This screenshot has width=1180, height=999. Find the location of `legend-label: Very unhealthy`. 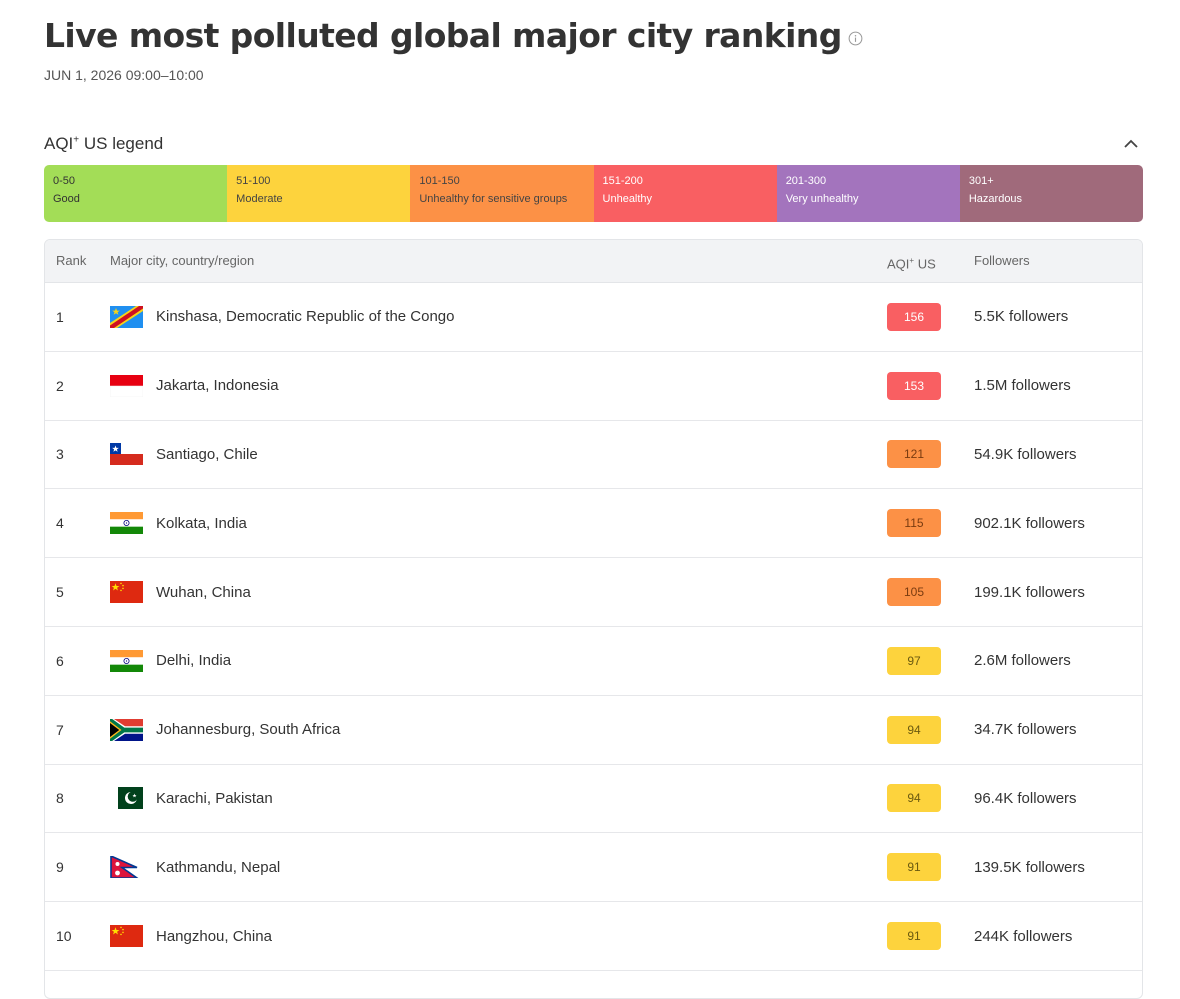

legend-label: Very unhealthy is located at coordinates (822, 199).